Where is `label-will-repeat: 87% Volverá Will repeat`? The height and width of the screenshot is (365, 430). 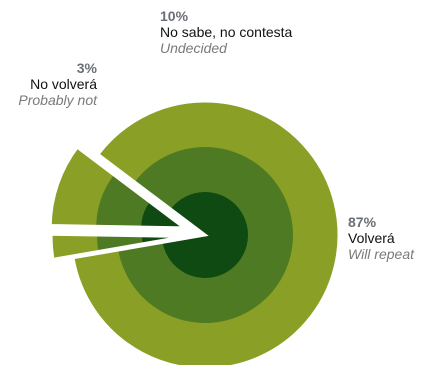
label-will-repeat: 87% Volverá Will repeat is located at coordinates (381, 238).